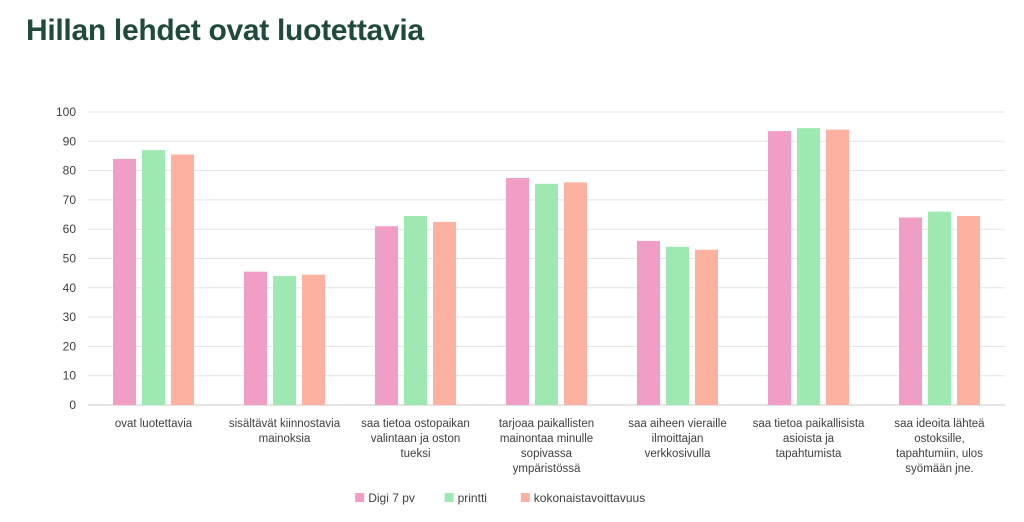  What do you see at coordinates (500, 498) in the screenshot?
I see `legend: Digi 7 pv printti kokonaistavoittavuus` at bounding box center [500, 498].